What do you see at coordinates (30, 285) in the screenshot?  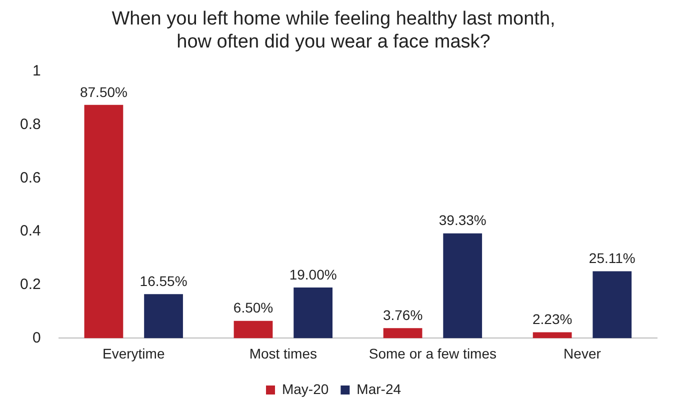 I see `y-tick-label: 0.2` at bounding box center [30, 285].